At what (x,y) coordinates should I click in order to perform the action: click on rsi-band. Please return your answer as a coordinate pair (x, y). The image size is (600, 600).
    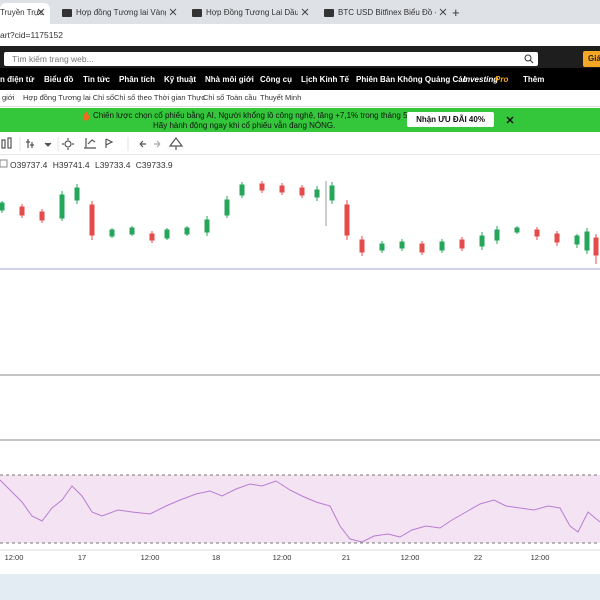
    Looking at the image, I should click on (300, 509).